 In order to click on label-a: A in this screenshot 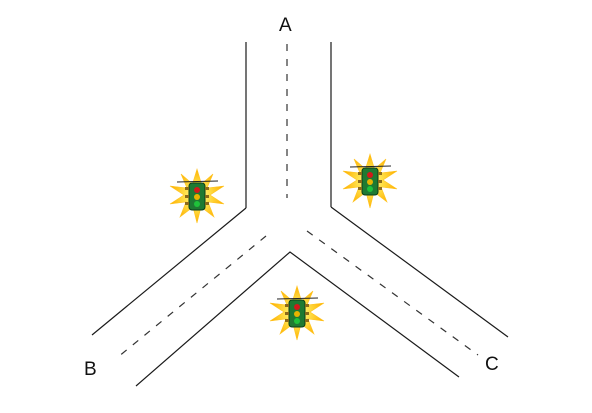, I will do `click(285, 25)`.